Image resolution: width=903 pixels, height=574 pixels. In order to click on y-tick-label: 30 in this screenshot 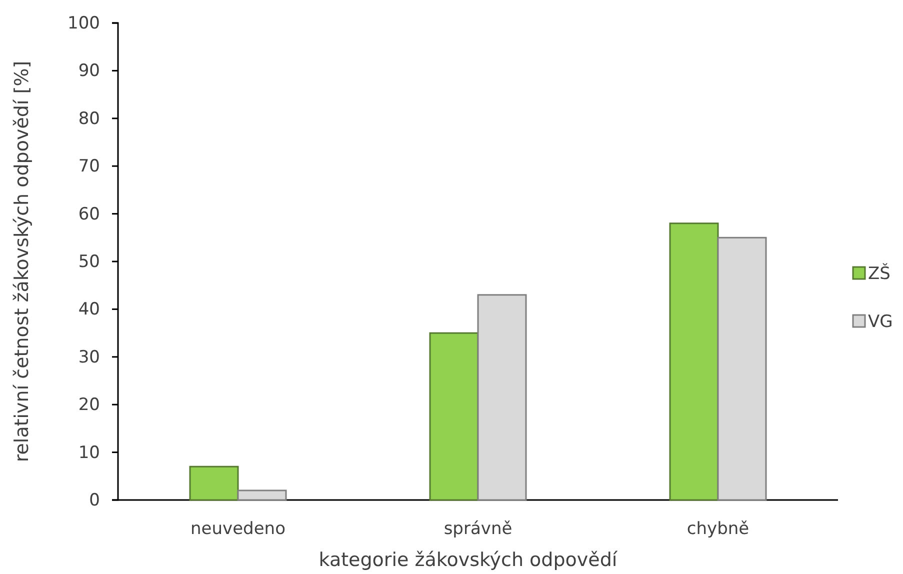, I will do `click(89, 357)`.